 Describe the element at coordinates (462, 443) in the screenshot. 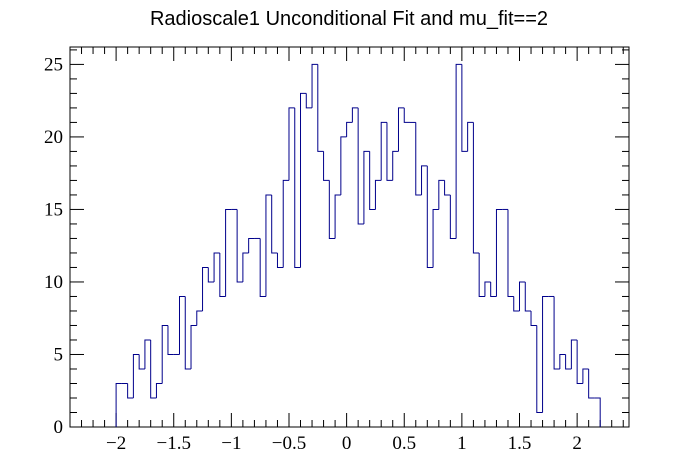

I see `x-tick-label: 1` at that location.